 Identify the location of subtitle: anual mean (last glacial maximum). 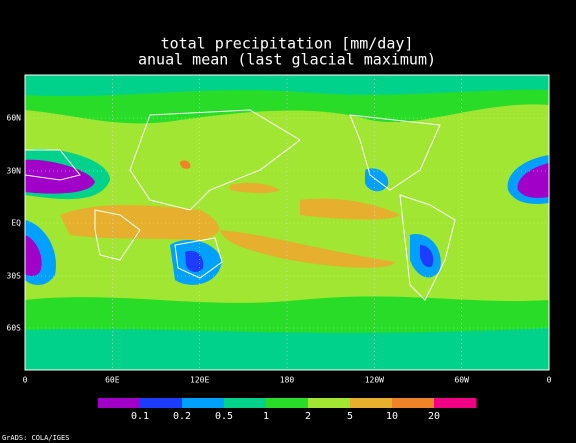
(287, 60).